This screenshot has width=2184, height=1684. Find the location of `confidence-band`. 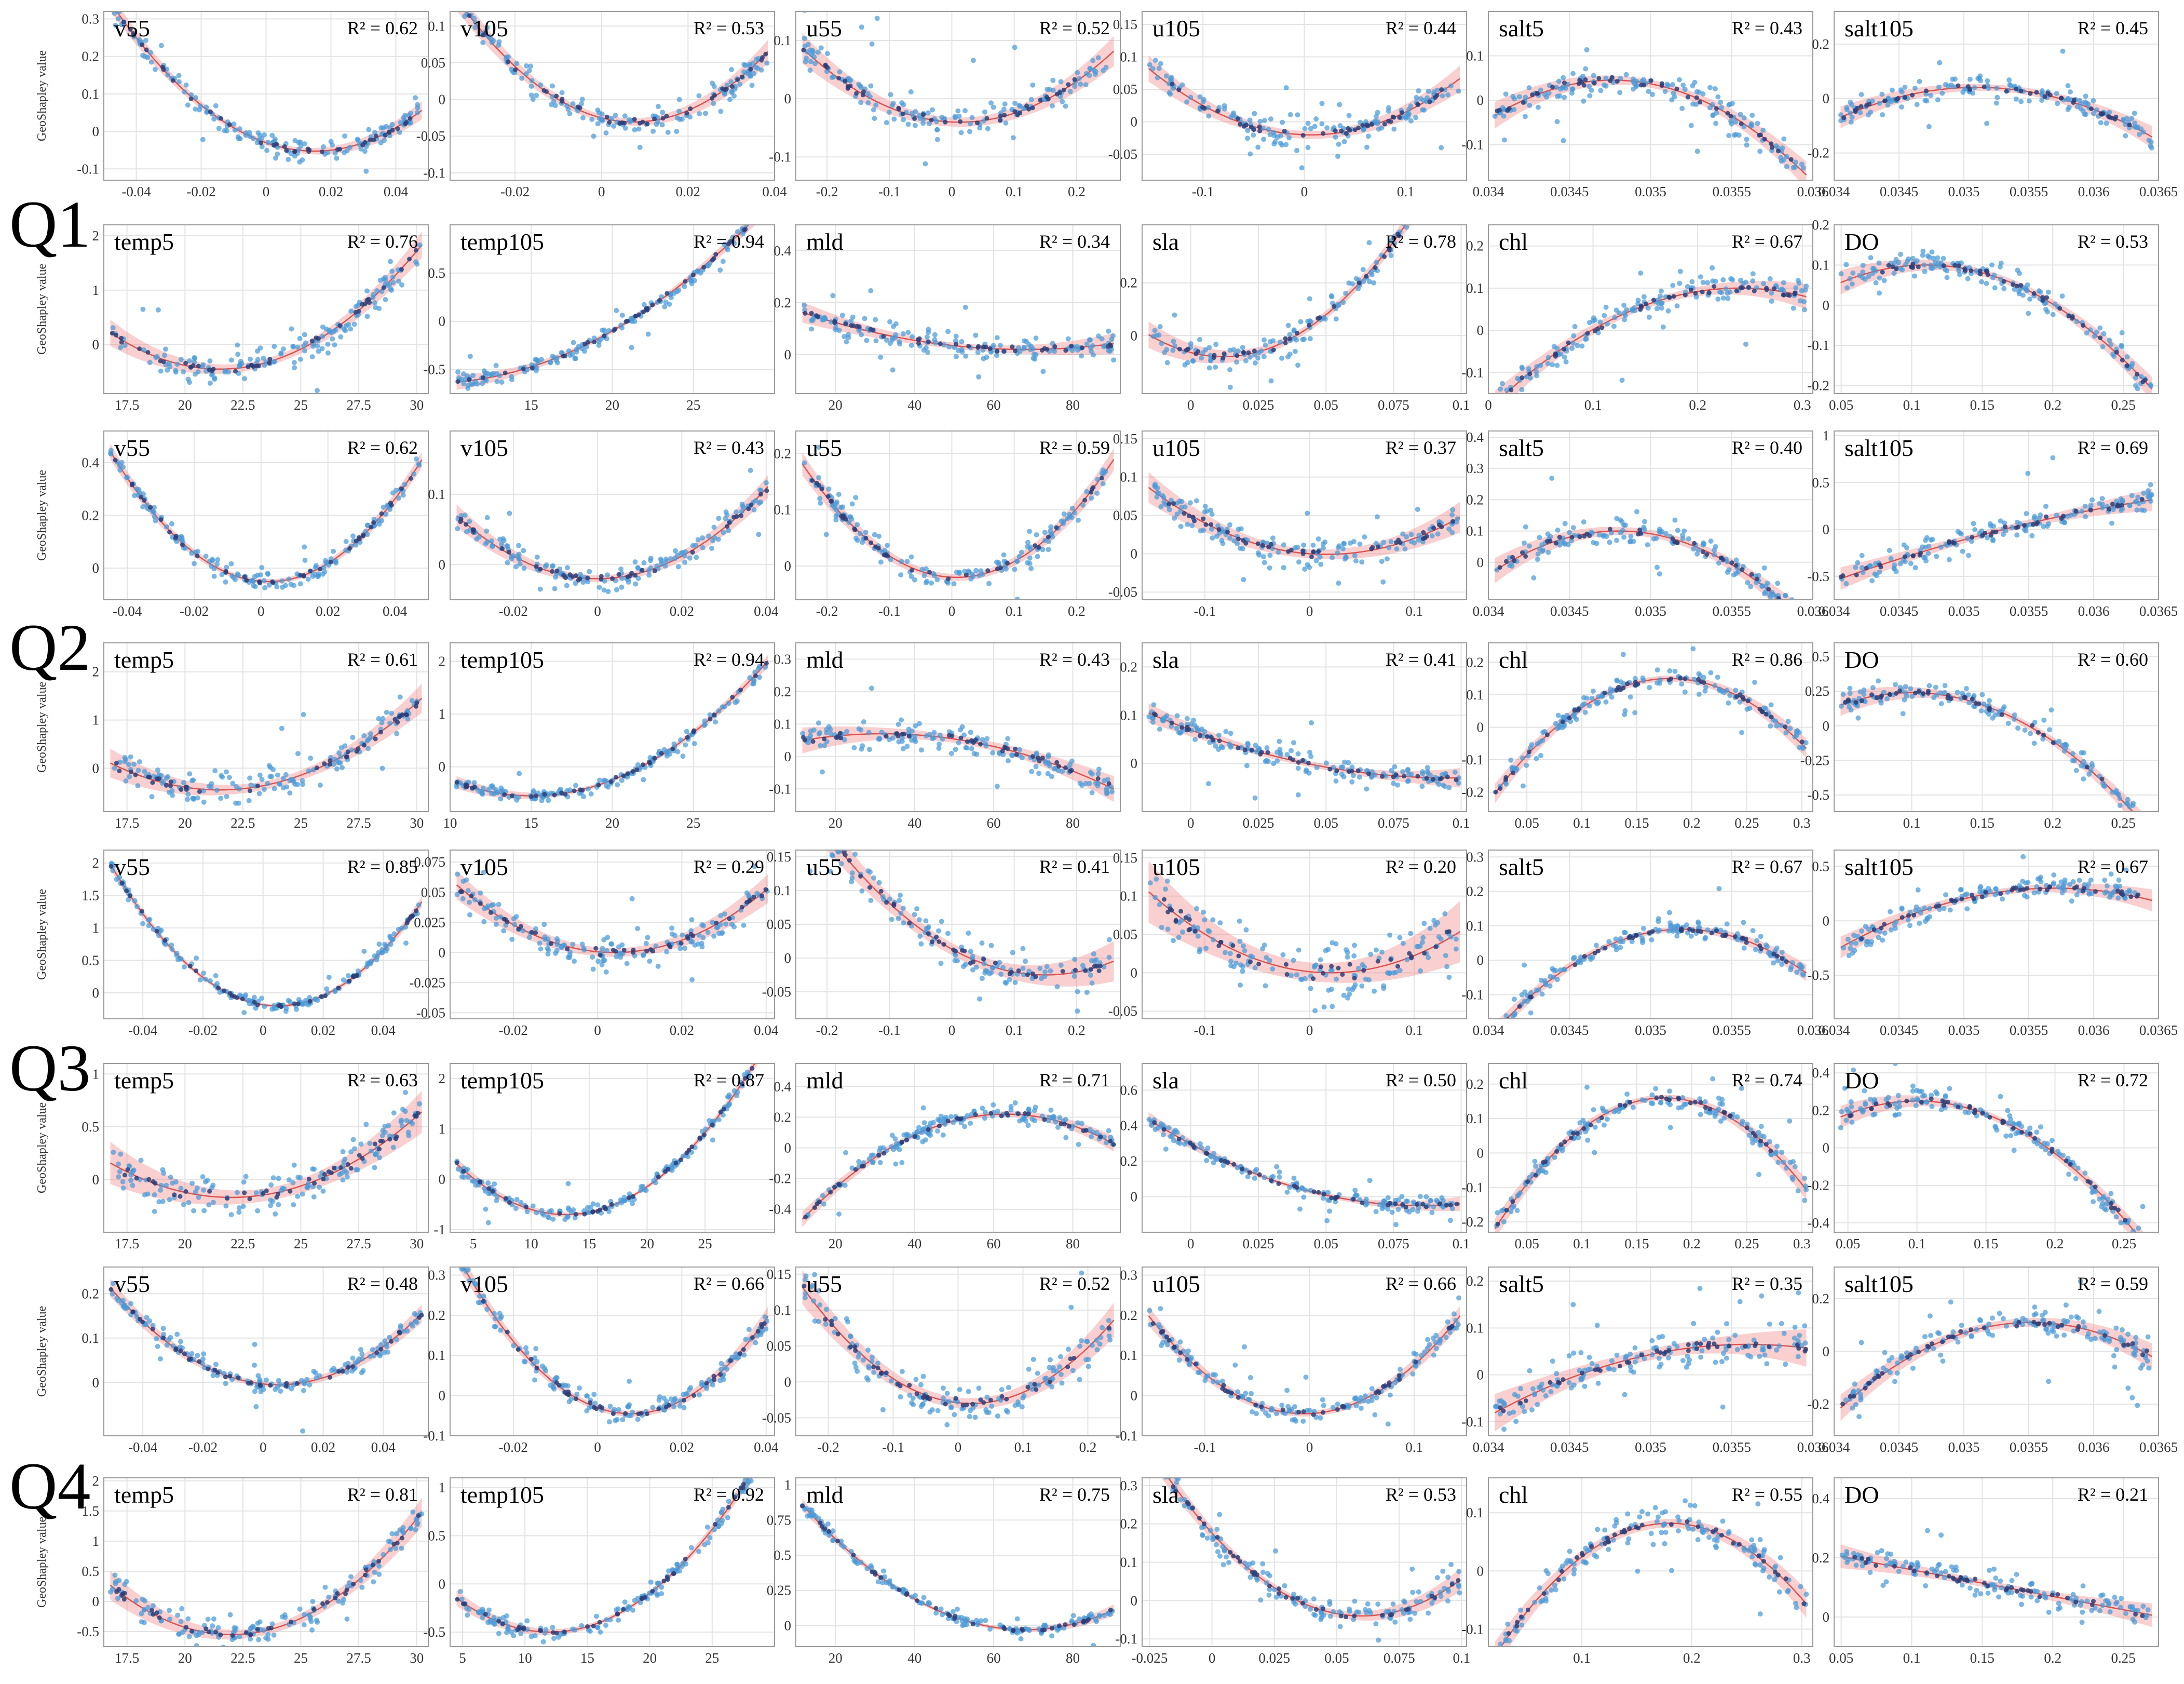

confidence-band is located at coordinates (1304, 515).